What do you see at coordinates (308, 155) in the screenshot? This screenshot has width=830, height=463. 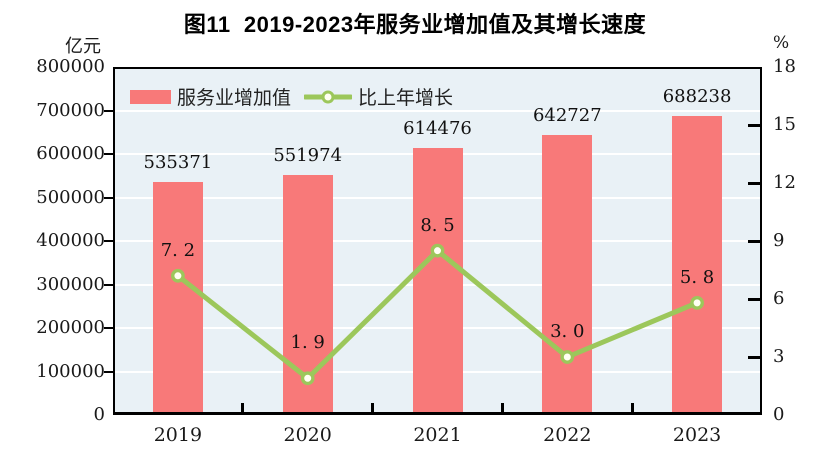 I see `bar-value-label-2020: 551974` at bounding box center [308, 155].